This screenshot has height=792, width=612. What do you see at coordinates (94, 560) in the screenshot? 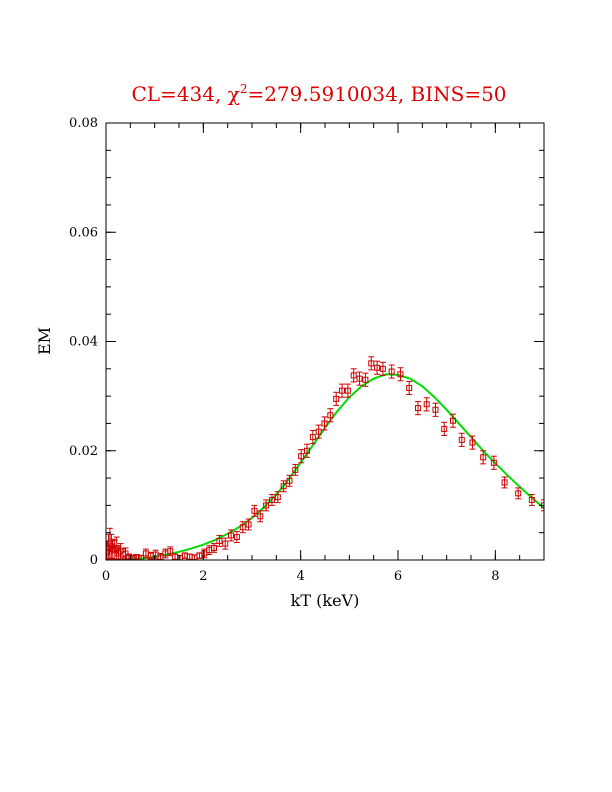
I see `y-tick-label: 0` at bounding box center [94, 560].